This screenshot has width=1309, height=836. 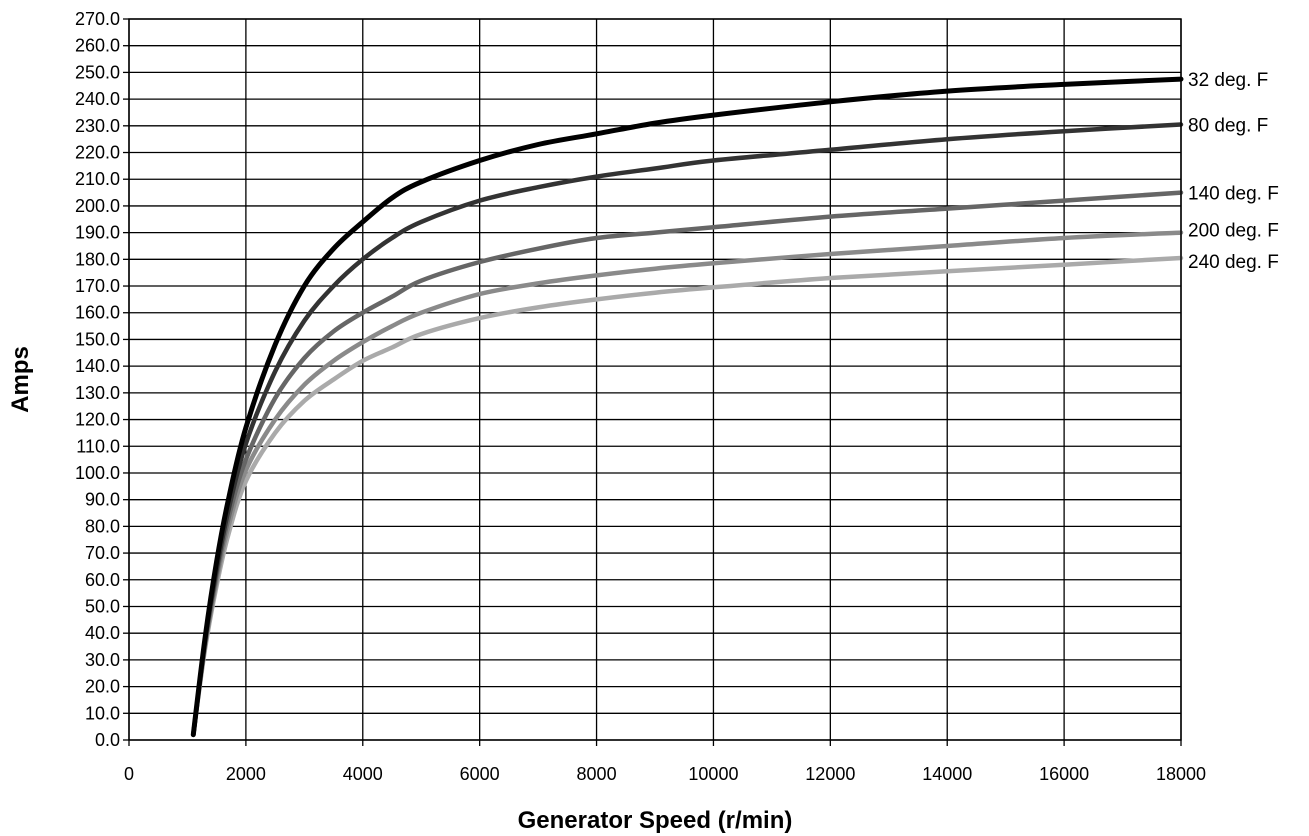 I want to click on y-tick-label: 250.0, so click(x=97, y=72).